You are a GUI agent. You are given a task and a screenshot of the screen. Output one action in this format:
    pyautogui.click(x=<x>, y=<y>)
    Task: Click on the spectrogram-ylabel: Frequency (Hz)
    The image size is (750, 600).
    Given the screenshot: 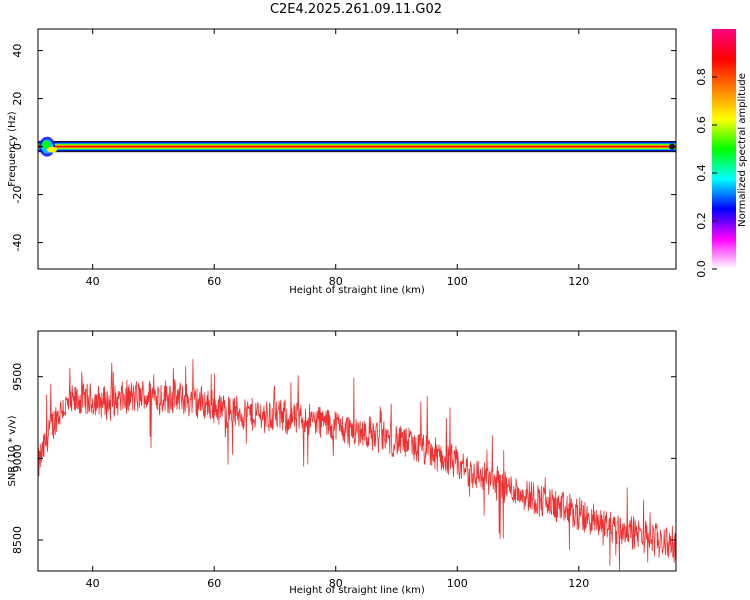 What is the action you would take?
    pyautogui.click(x=12, y=149)
    